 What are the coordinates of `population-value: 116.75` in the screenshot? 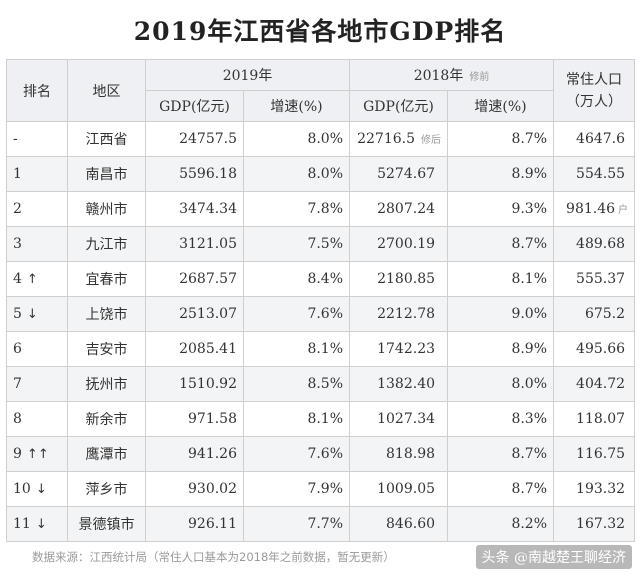 It's located at (601, 454).